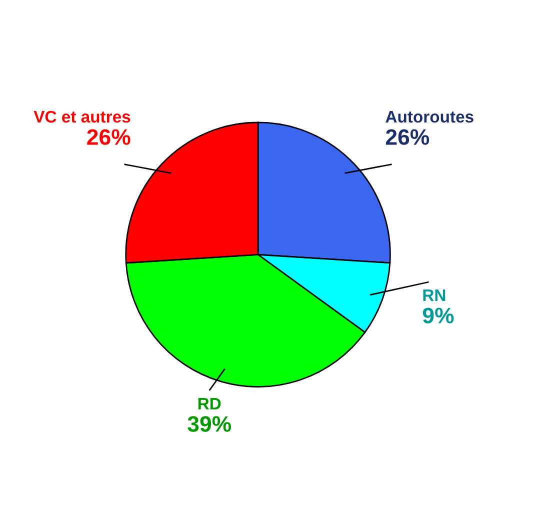  Describe the element at coordinates (82, 116) in the screenshot. I see `slice-label: VC et autres` at that location.